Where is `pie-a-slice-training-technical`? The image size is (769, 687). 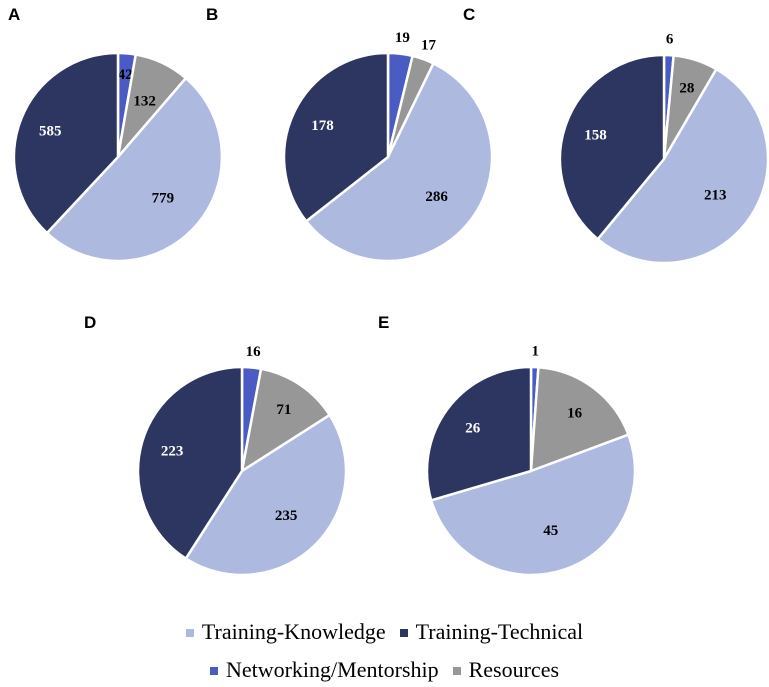
pie-a-slice-training-technical is located at coordinates (66, 143).